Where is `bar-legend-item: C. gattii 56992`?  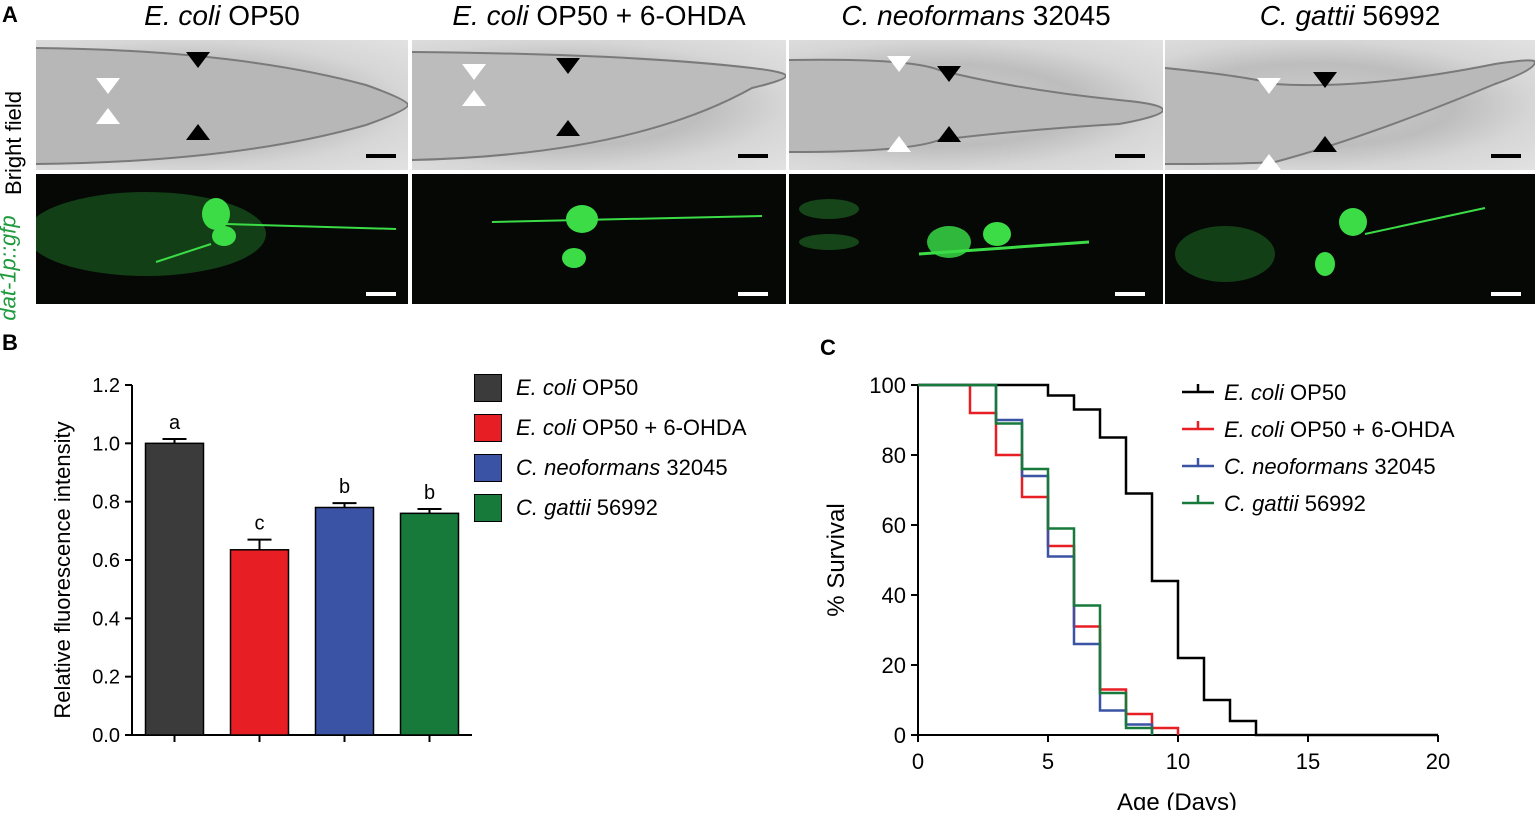 bar-legend-item: C. gattii 56992 is located at coordinates (634, 508).